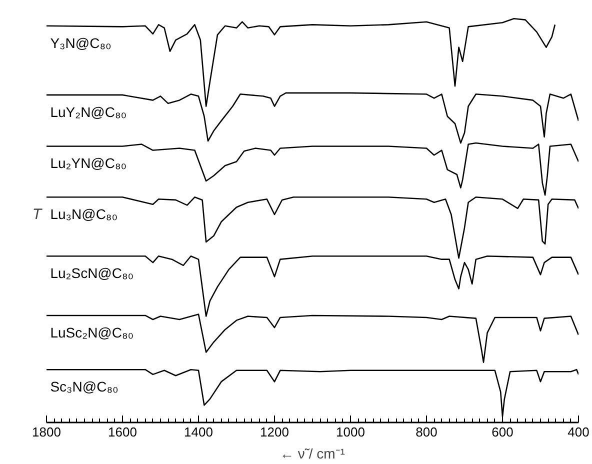  What do you see at coordinates (274, 432) in the screenshot?
I see `x-tick-label: 1200` at bounding box center [274, 432].